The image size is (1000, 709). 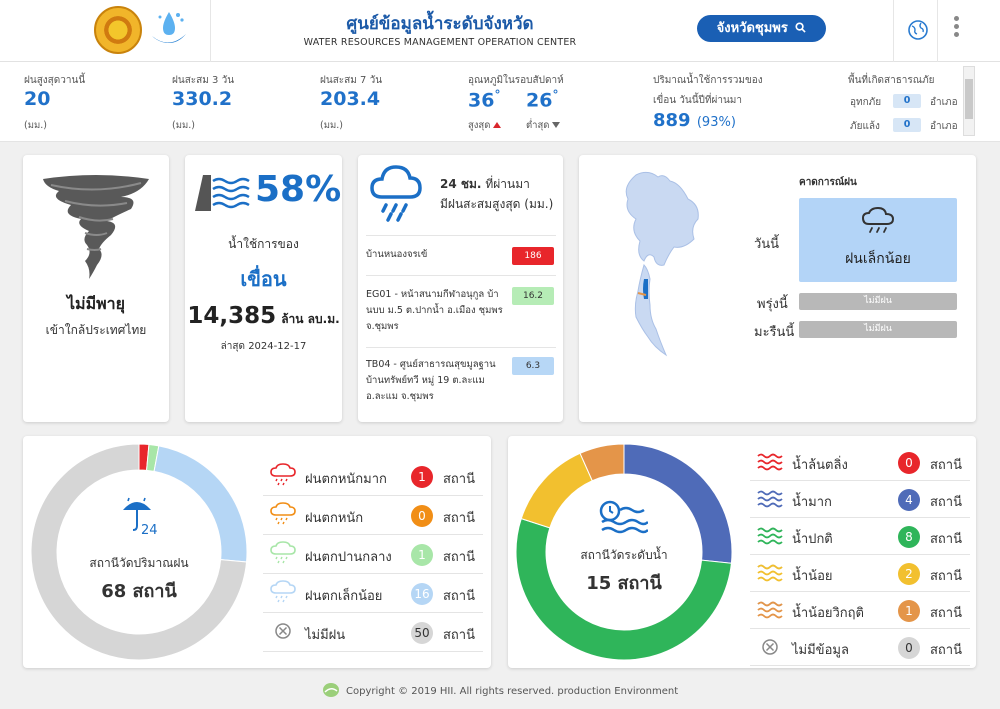 I want to click on legend-row-2: น้ำปกติ 8 สถานี, so click(x=860, y=536).